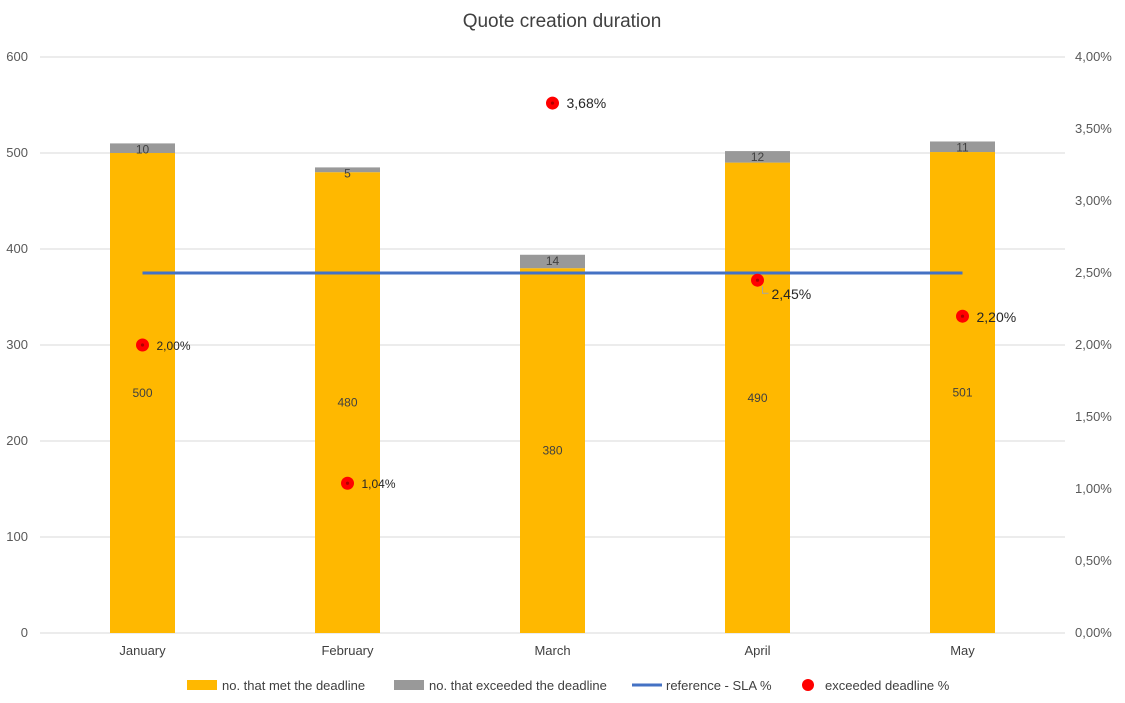  What do you see at coordinates (1093, 344) in the screenshot?
I see `y2-axis-tick-label: 2,00%` at bounding box center [1093, 344].